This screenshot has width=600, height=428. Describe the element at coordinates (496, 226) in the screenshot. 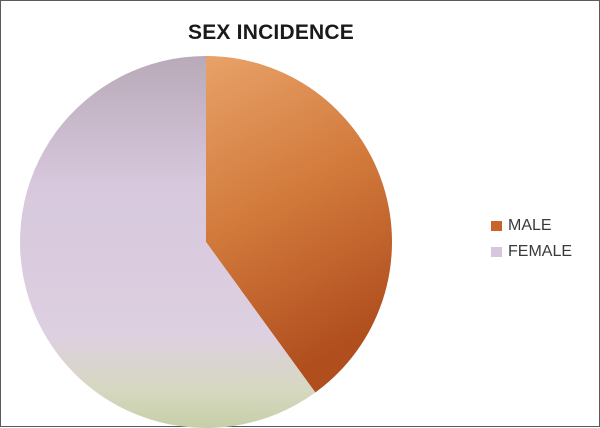

I see `legend-swatch-male` at that location.